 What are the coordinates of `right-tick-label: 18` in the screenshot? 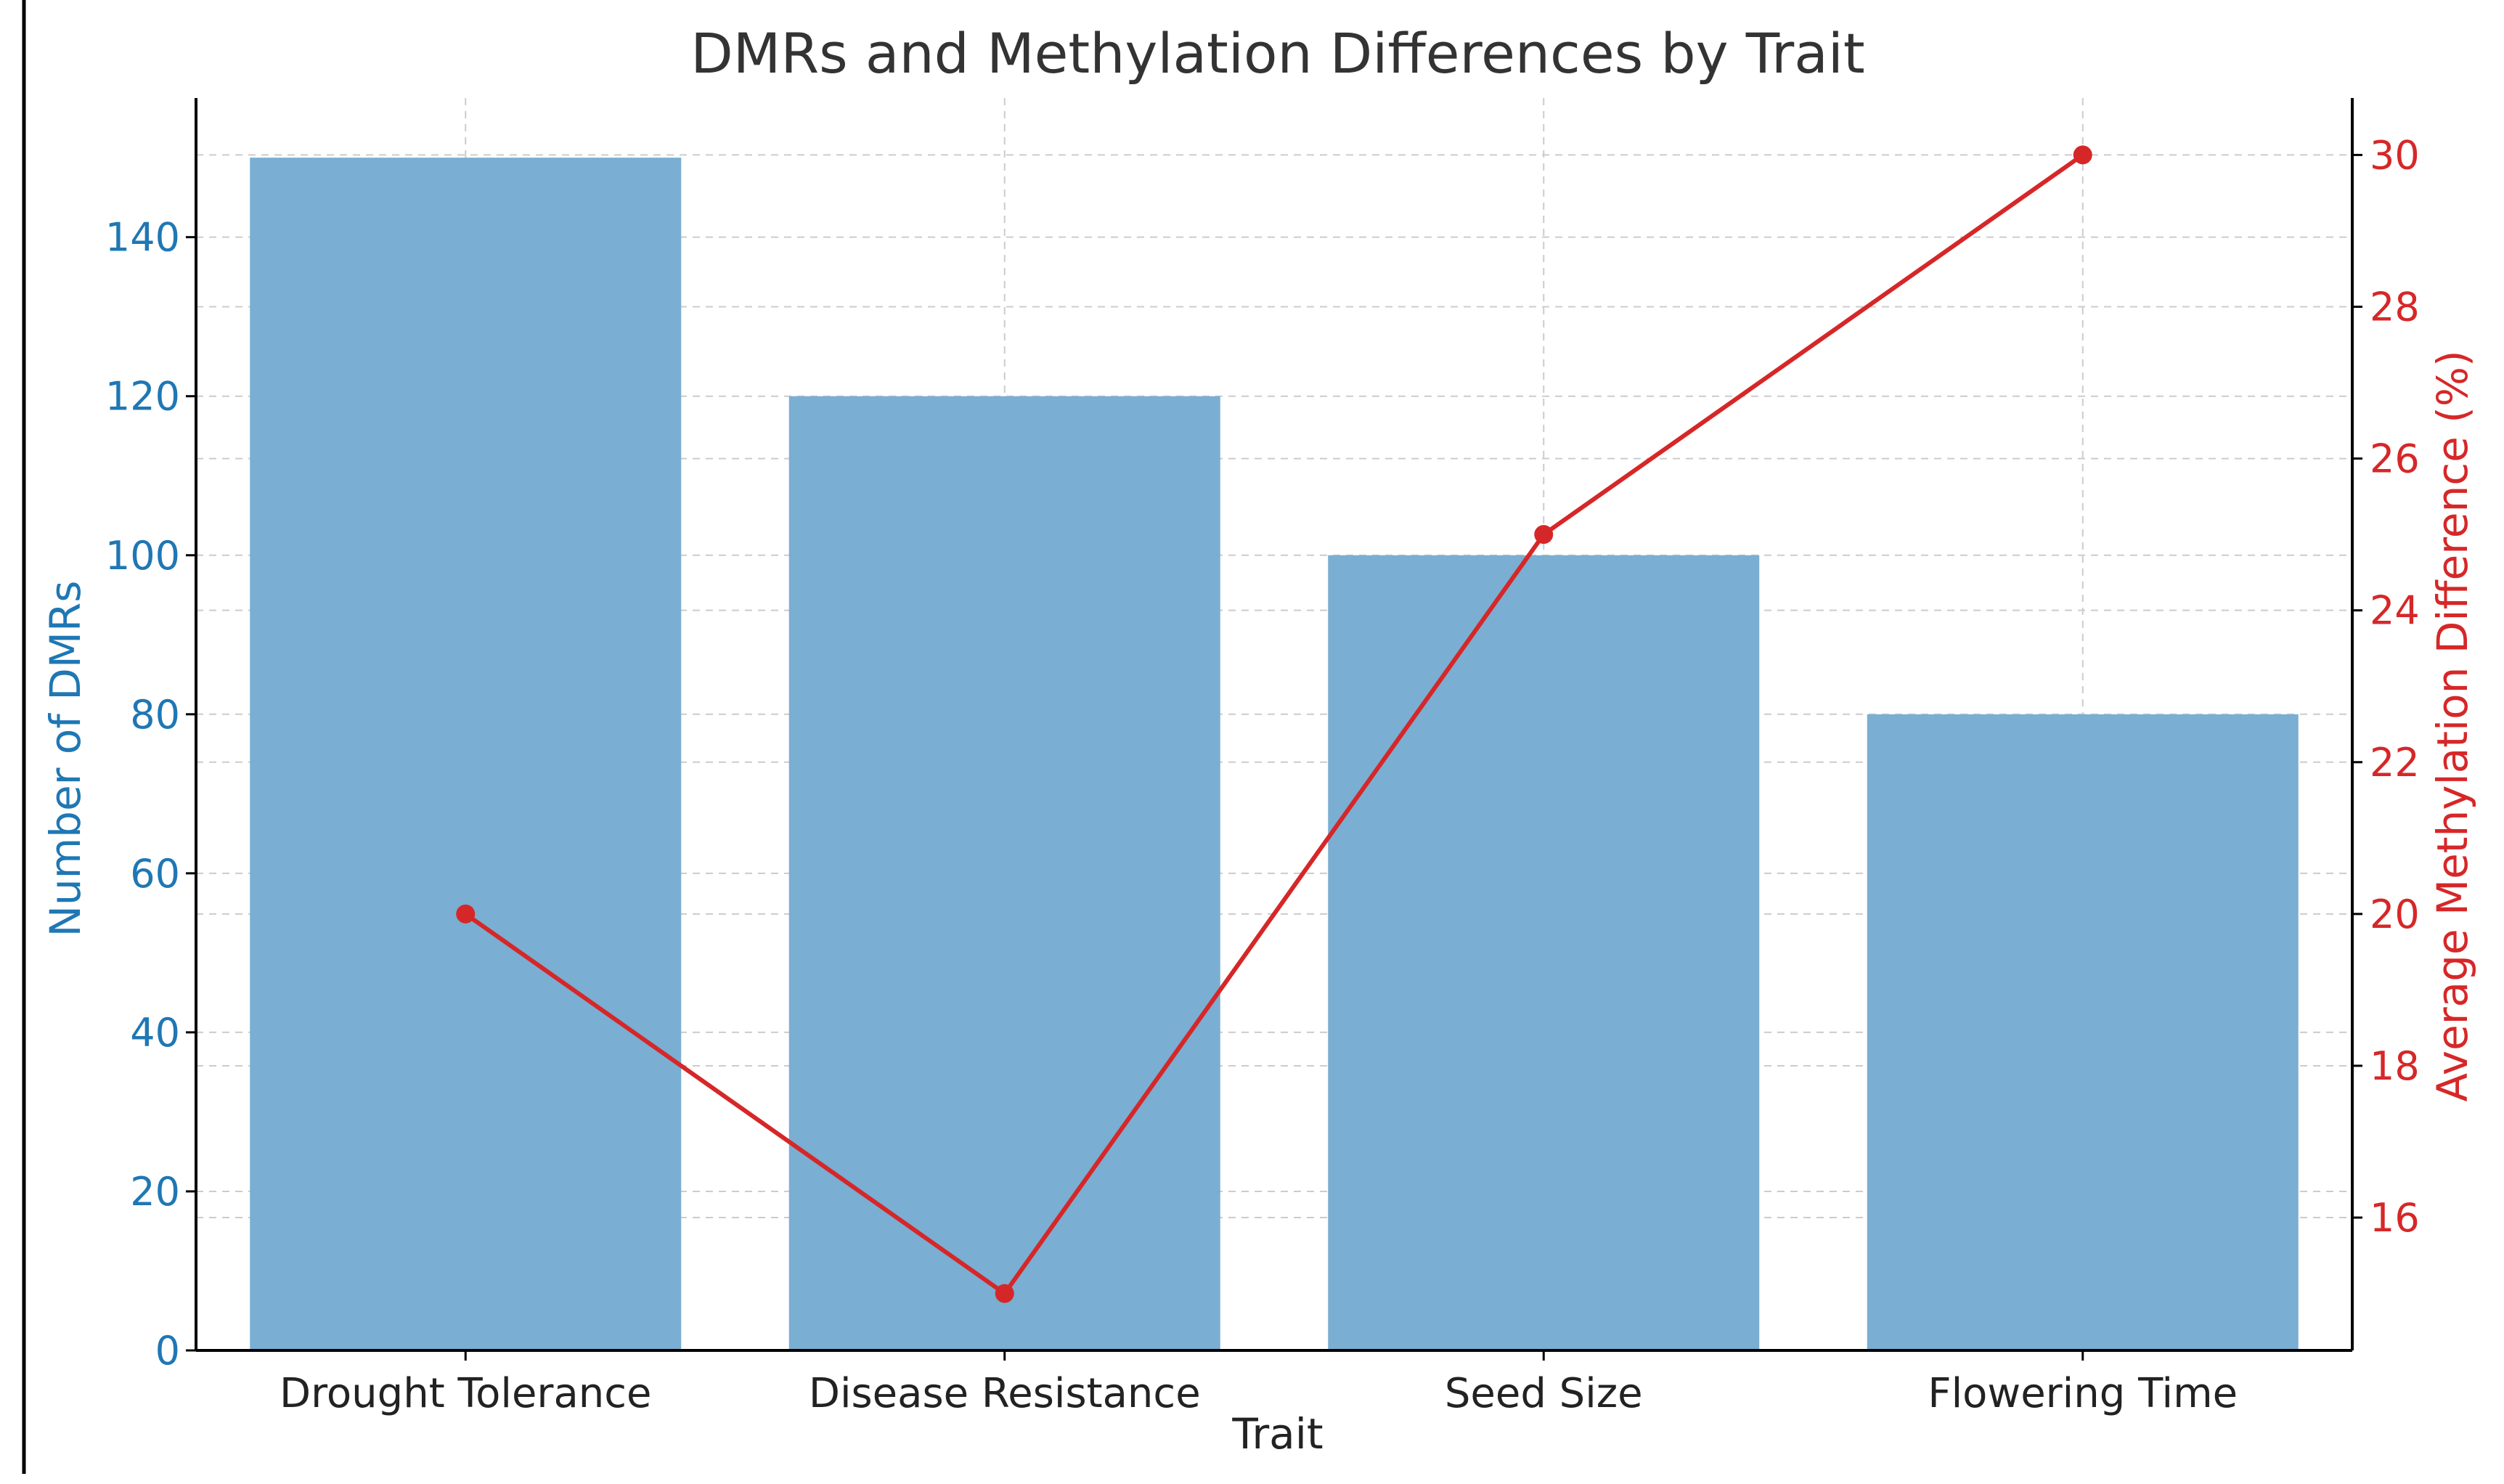 It's located at (2395, 1066).